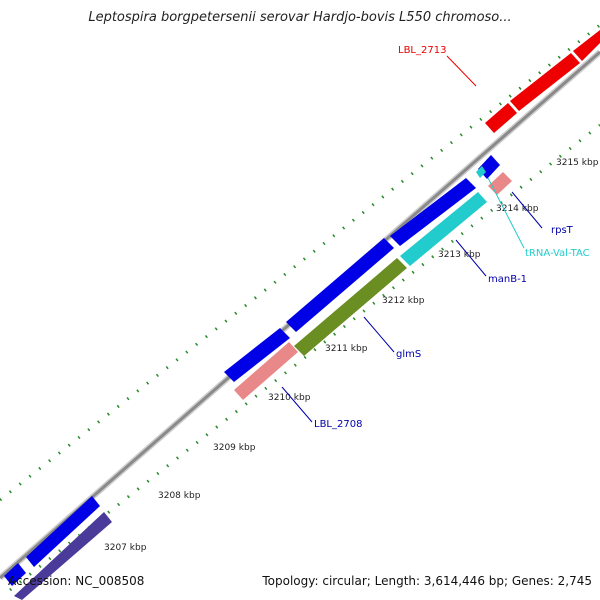 The width and height of the screenshot is (600, 600). Describe the element at coordinates (379, 334) in the screenshot. I see `leader-glmS` at that location.